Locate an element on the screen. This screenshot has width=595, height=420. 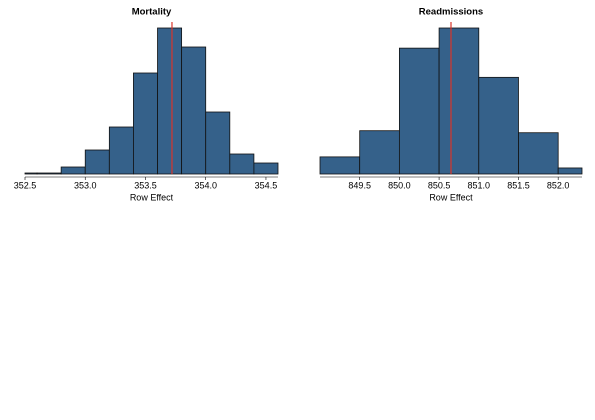
x-tick-label: 851.5 is located at coordinates (518, 185).